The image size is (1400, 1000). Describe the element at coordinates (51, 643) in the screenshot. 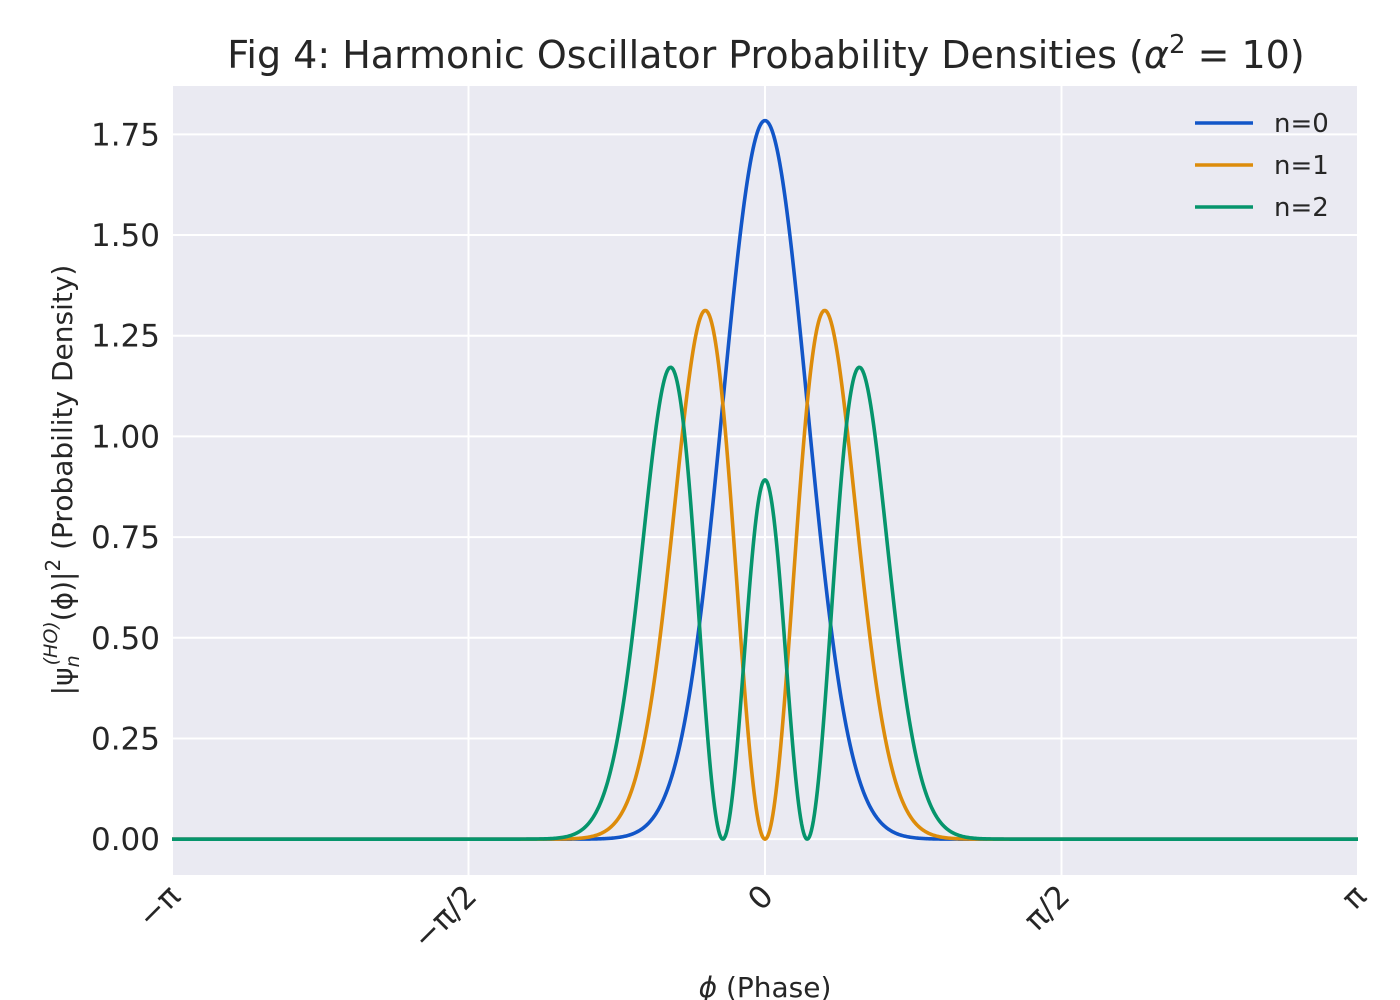

I see `y-label-sup: (HO)` at that location.